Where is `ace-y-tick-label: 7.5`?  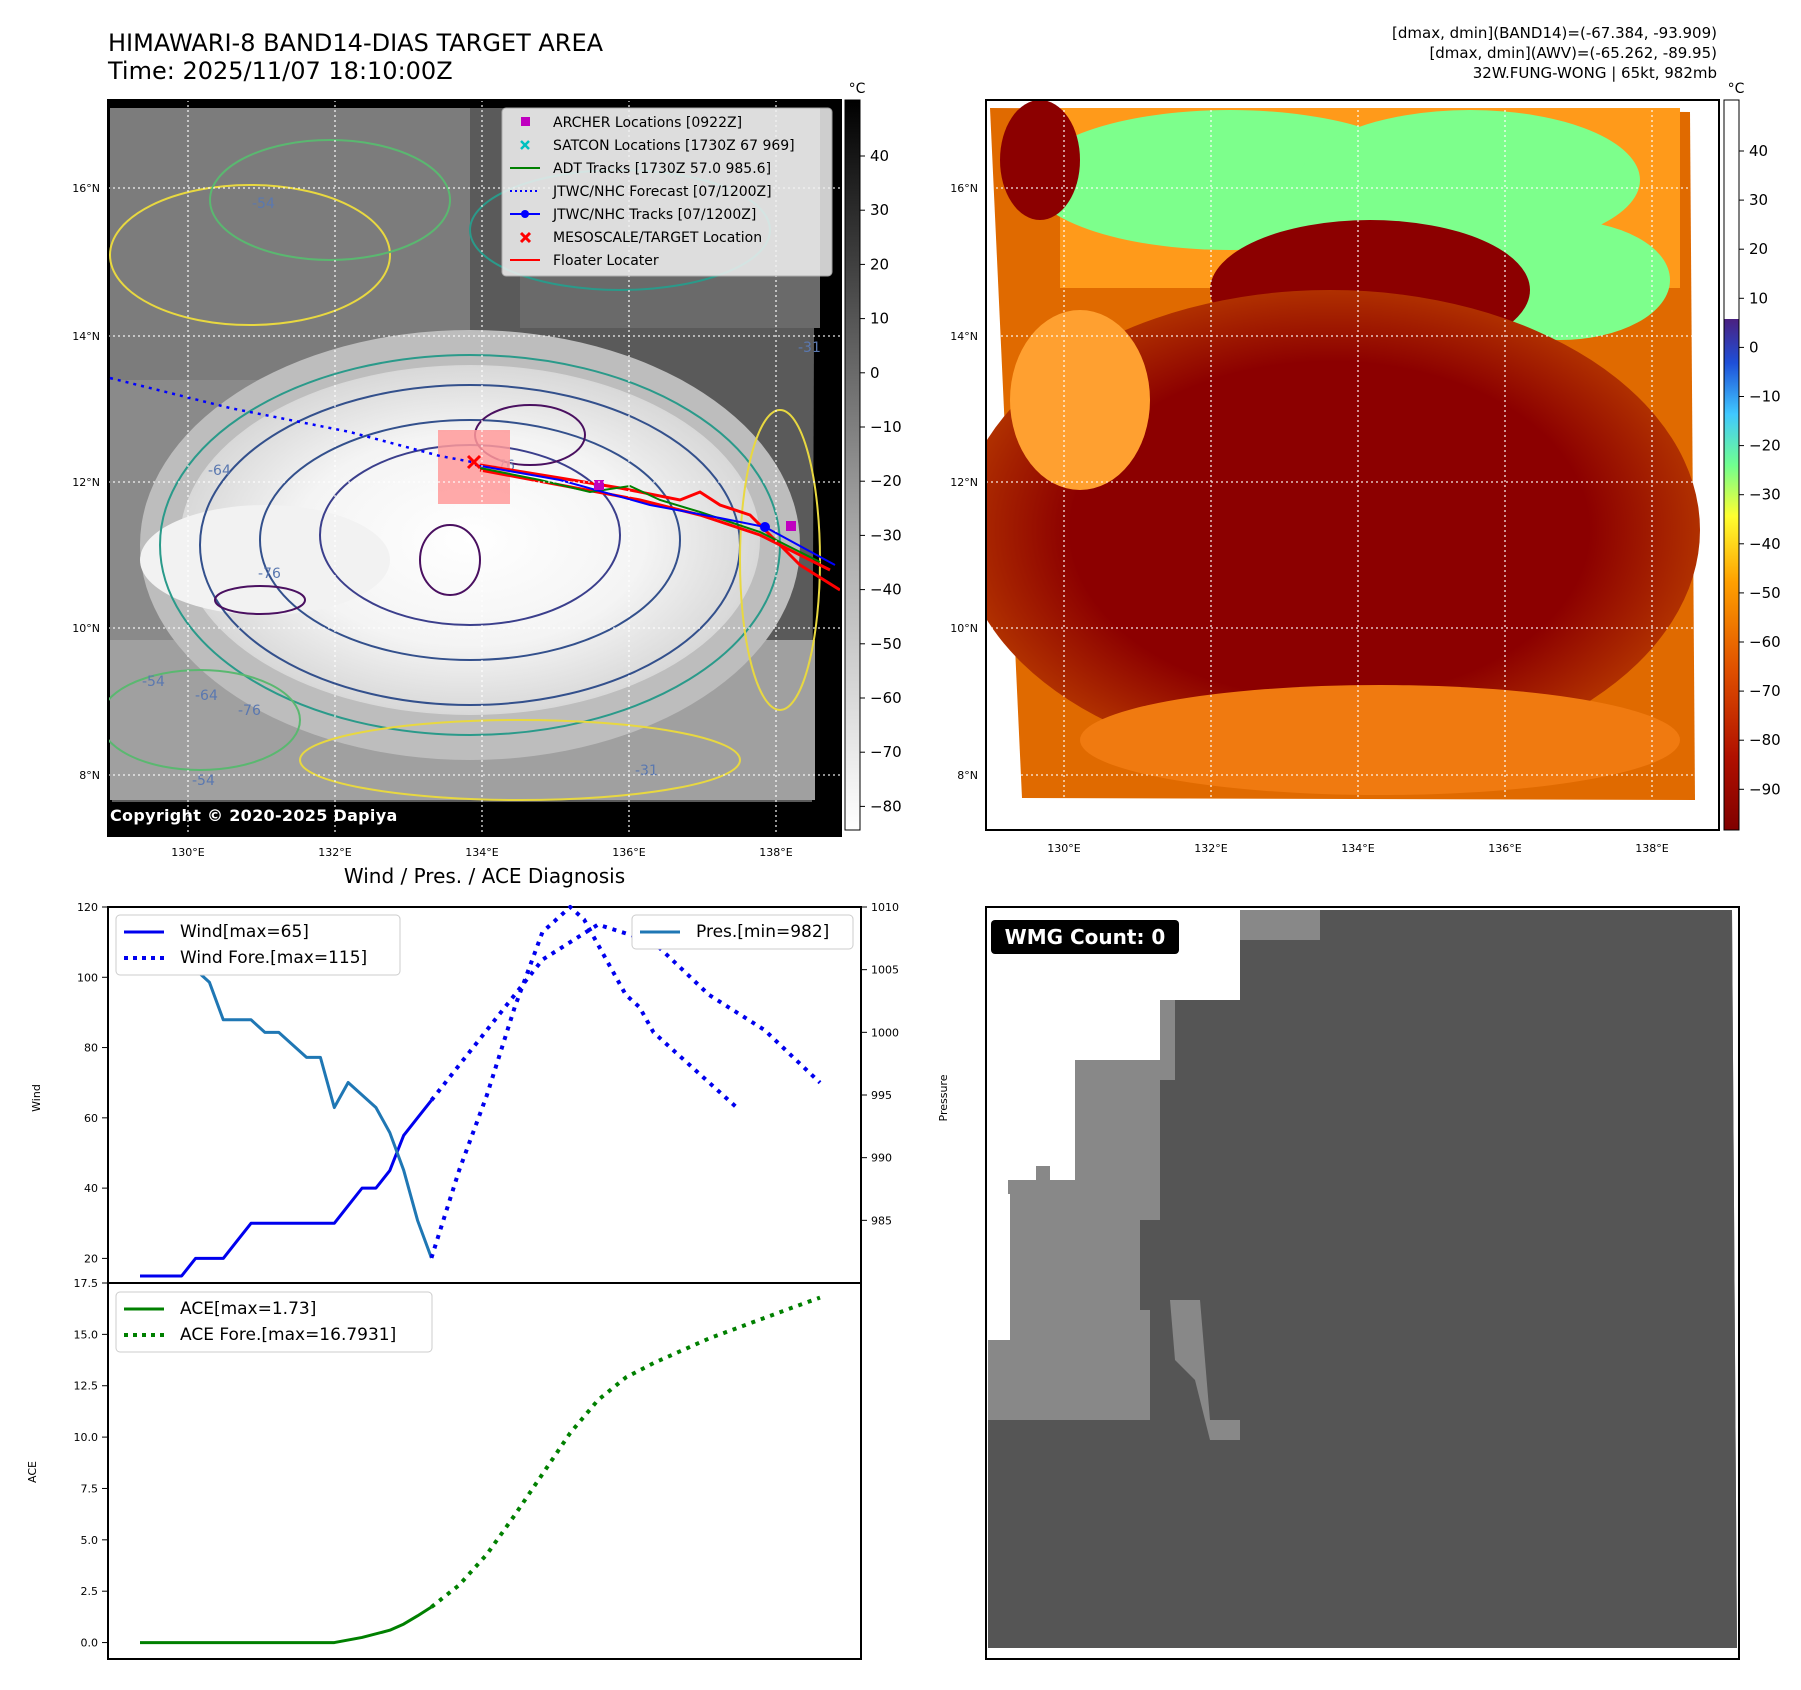
ace-y-tick-label: 7.5 is located at coordinates (90, 1488).